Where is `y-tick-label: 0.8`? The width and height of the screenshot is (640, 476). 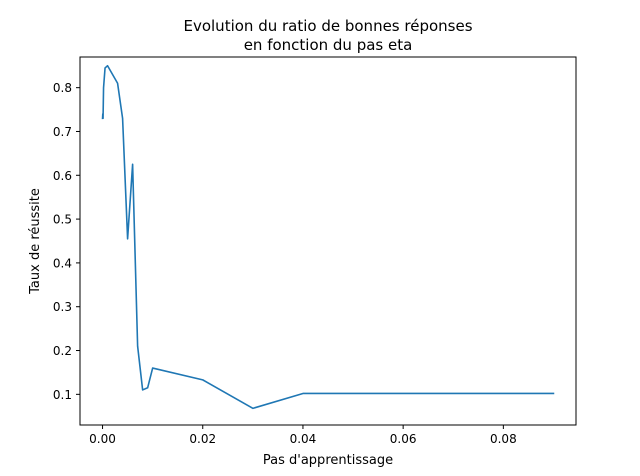 y-tick-label: 0.8 is located at coordinates (62, 88).